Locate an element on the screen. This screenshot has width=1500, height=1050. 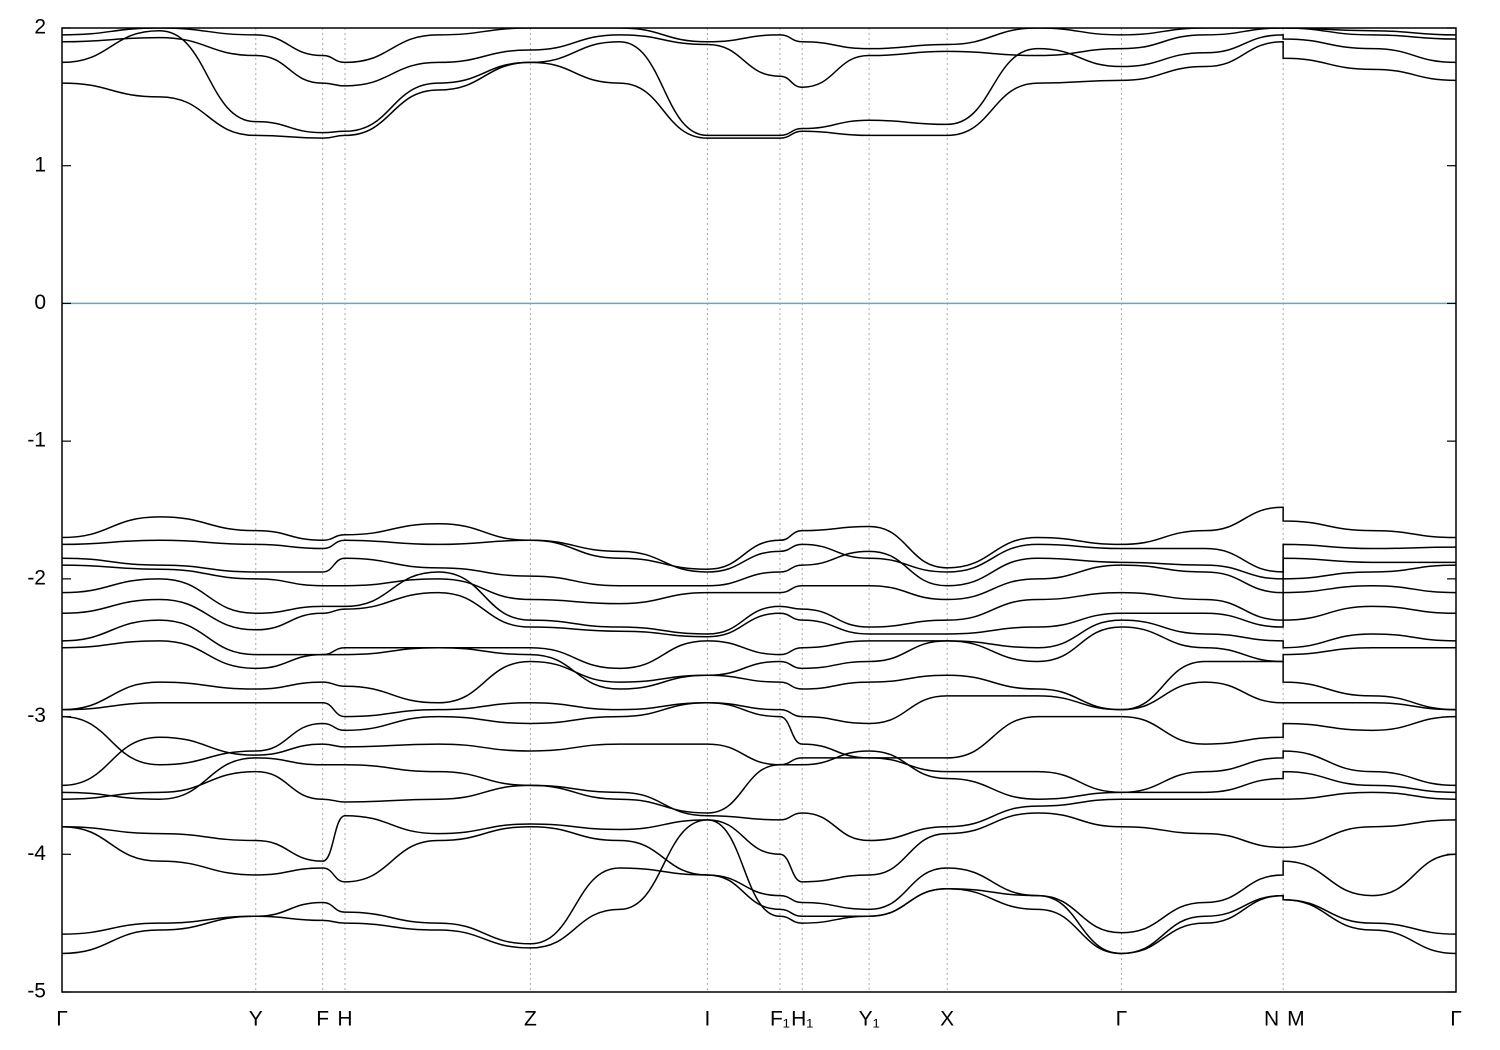
x-tick-label: N is located at coordinates (1271, 1019).